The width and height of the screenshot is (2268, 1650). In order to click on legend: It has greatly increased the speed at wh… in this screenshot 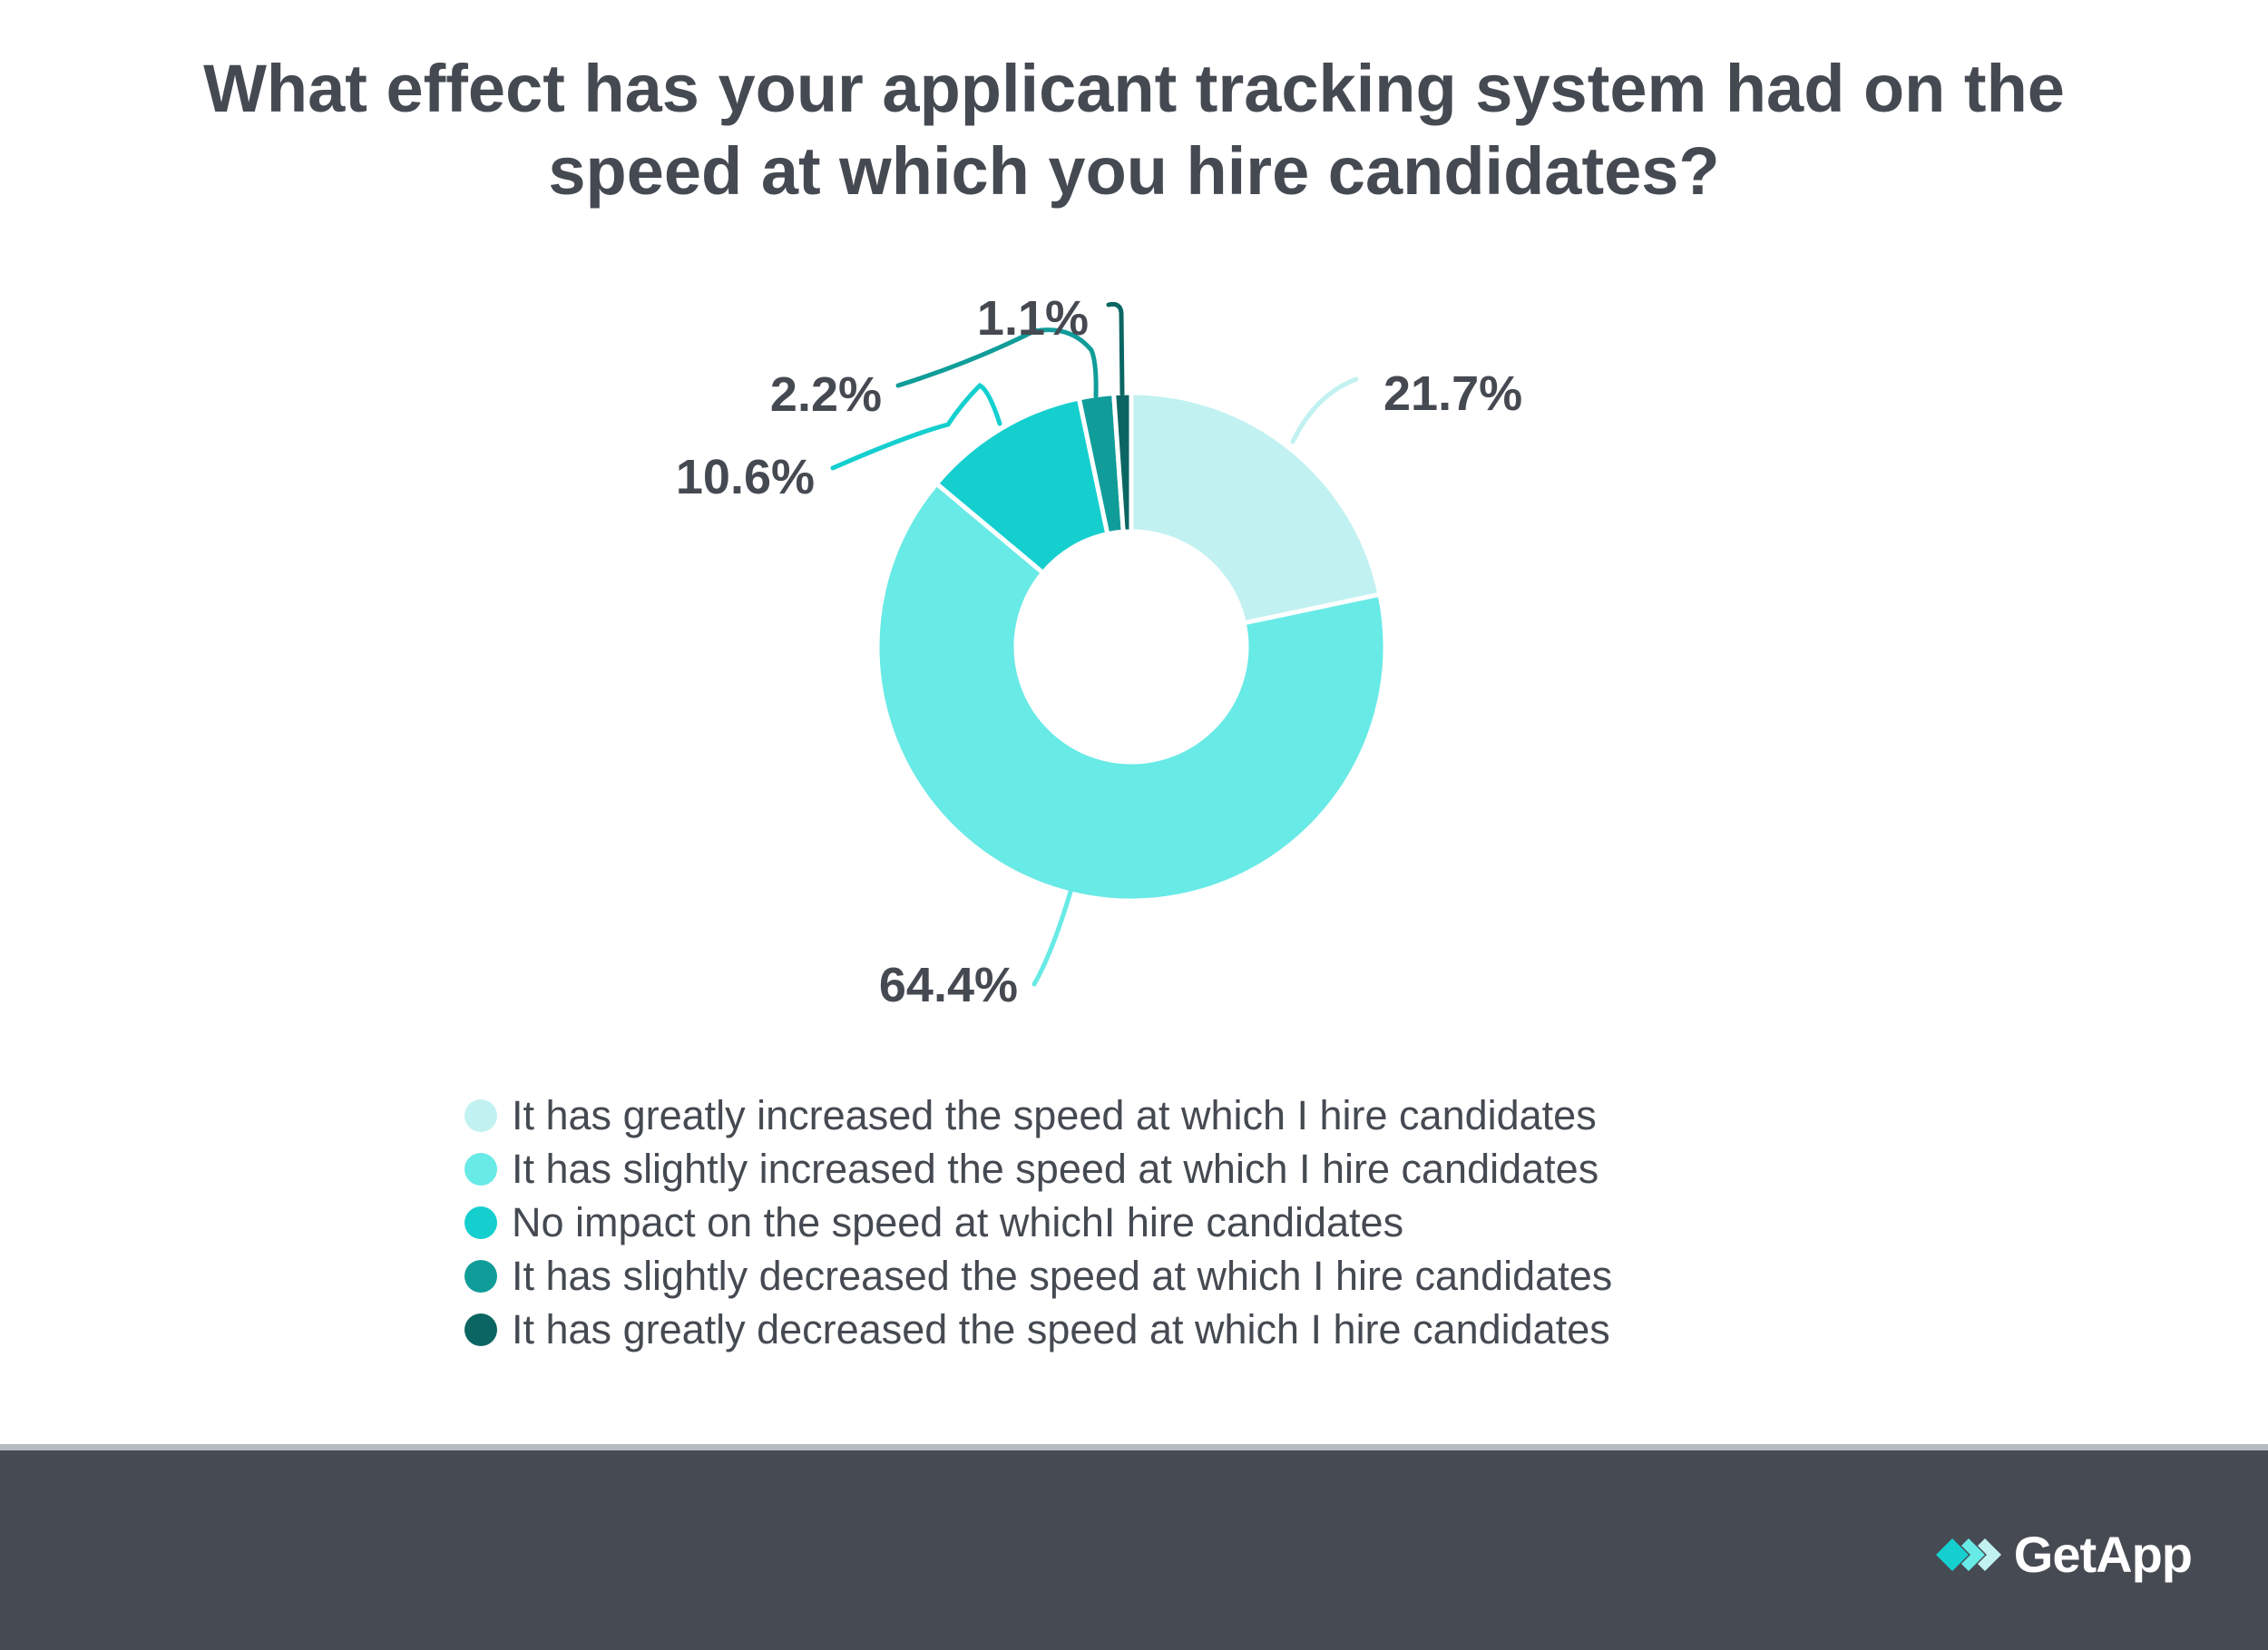, I will do `click(1038, 1222)`.